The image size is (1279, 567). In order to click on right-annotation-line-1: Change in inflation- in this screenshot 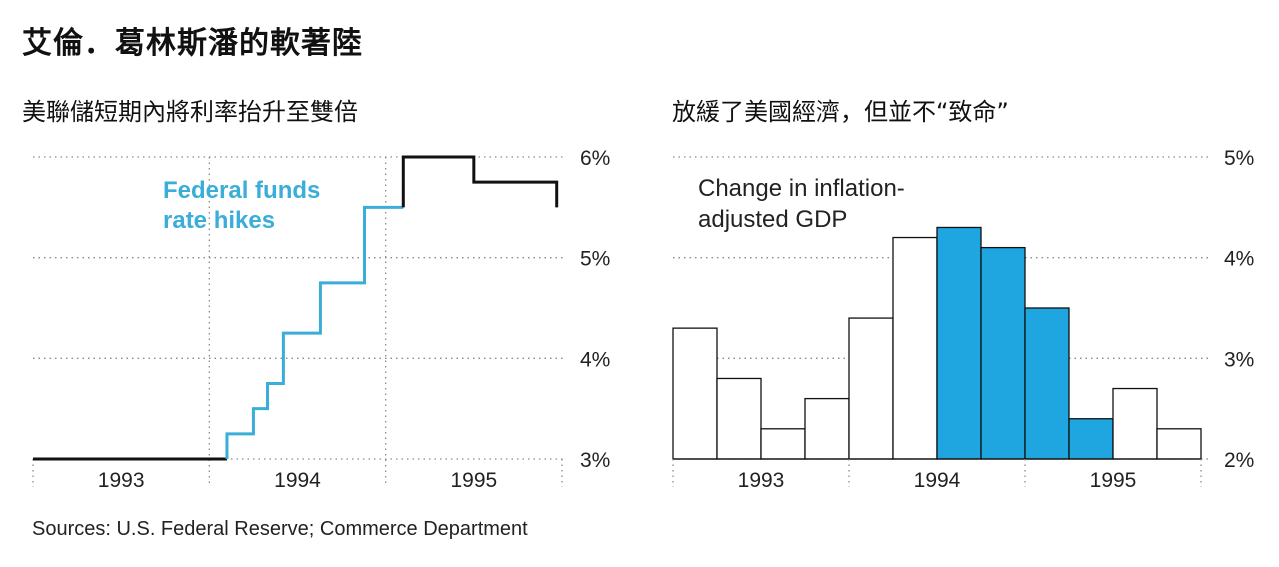, I will do `click(801, 188)`.